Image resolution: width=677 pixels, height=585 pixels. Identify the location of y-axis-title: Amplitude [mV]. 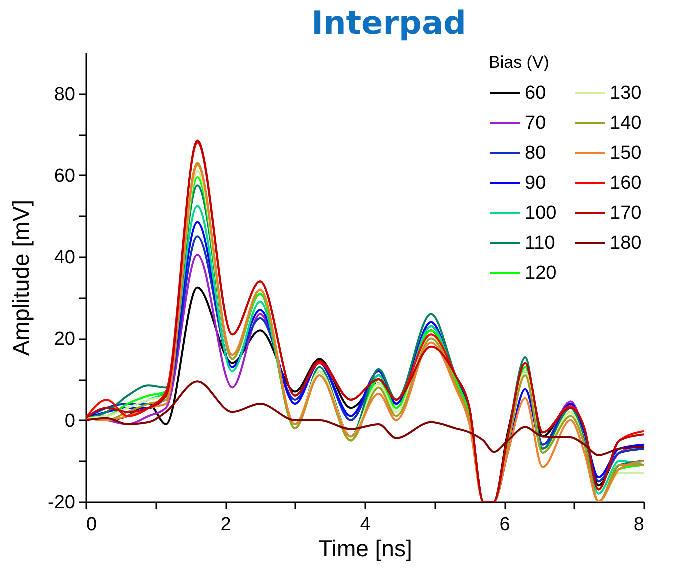
(21, 278).